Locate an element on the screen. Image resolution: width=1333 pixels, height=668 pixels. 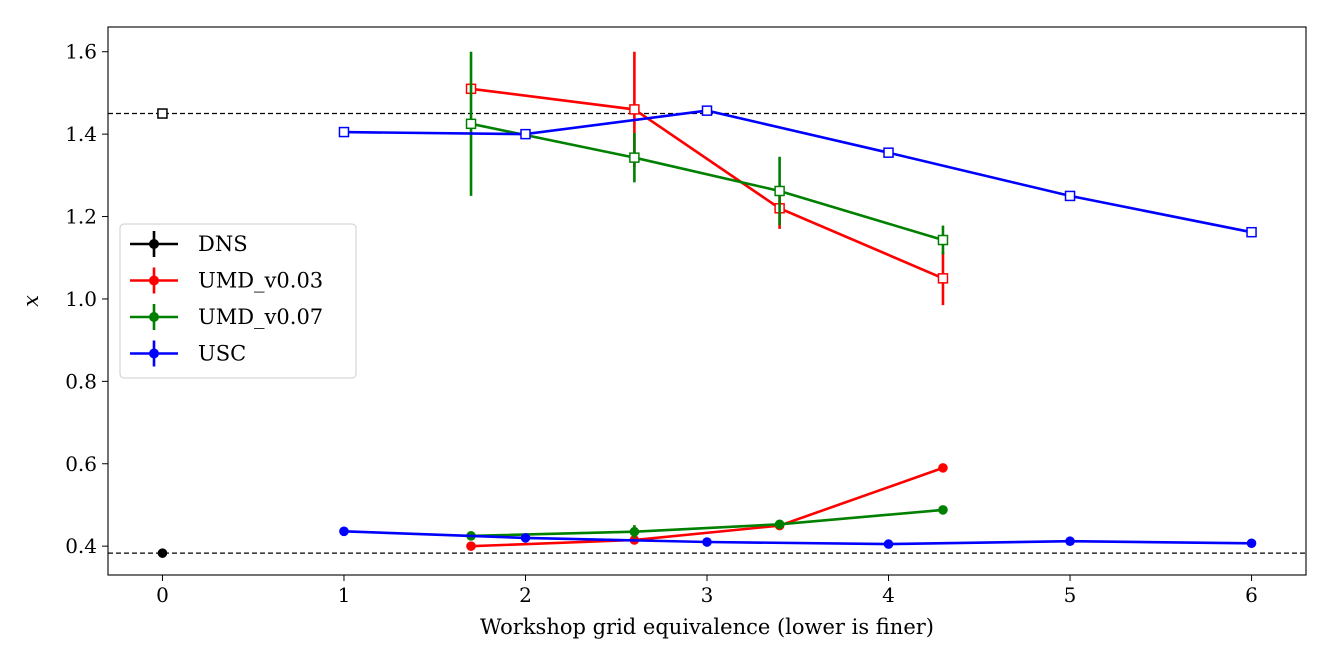
y-tick-label: 1.6 is located at coordinates (81, 52).